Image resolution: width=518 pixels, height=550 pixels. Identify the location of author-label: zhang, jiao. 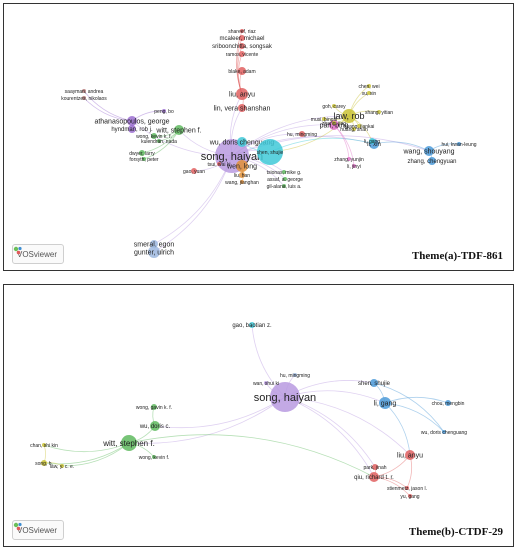
(334, 124).